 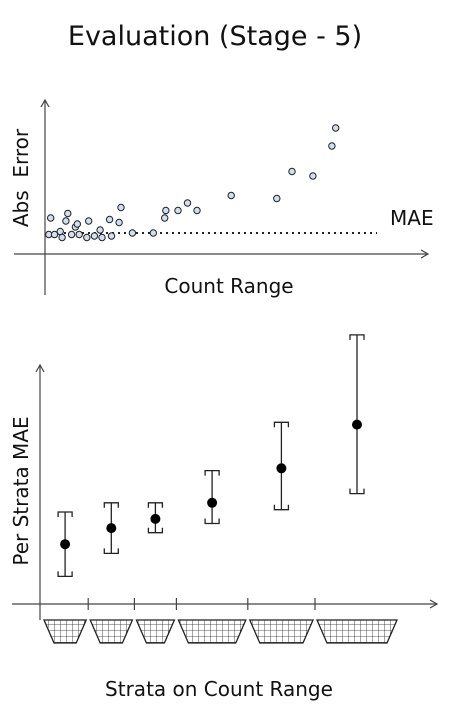 What do you see at coordinates (412, 218) in the screenshot?
I see `mae-label: MAE` at bounding box center [412, 218].